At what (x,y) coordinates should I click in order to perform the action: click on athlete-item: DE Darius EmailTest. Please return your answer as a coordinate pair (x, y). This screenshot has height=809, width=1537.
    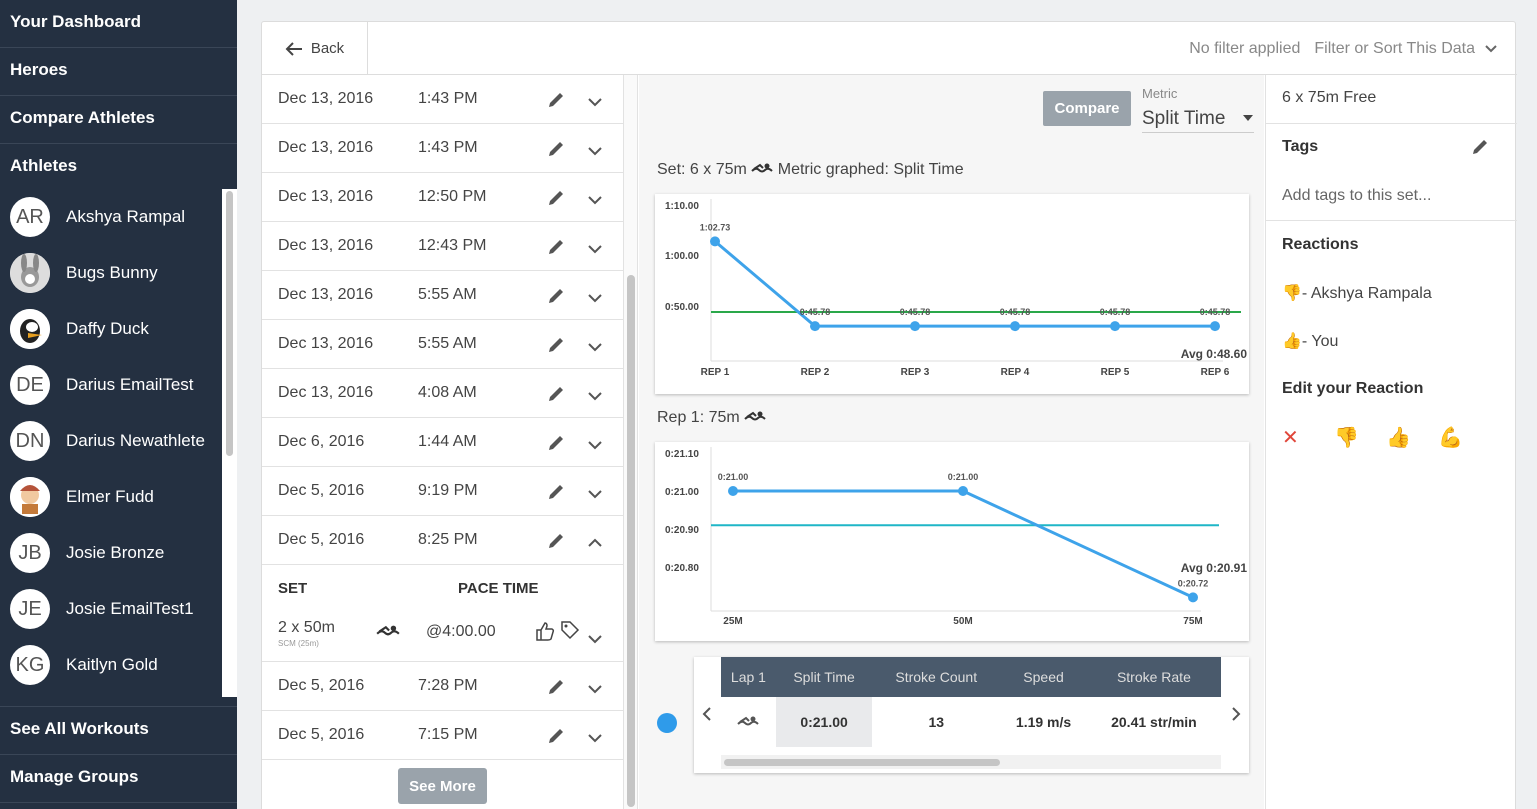
    Looking at the image, I should click on (118, 385).